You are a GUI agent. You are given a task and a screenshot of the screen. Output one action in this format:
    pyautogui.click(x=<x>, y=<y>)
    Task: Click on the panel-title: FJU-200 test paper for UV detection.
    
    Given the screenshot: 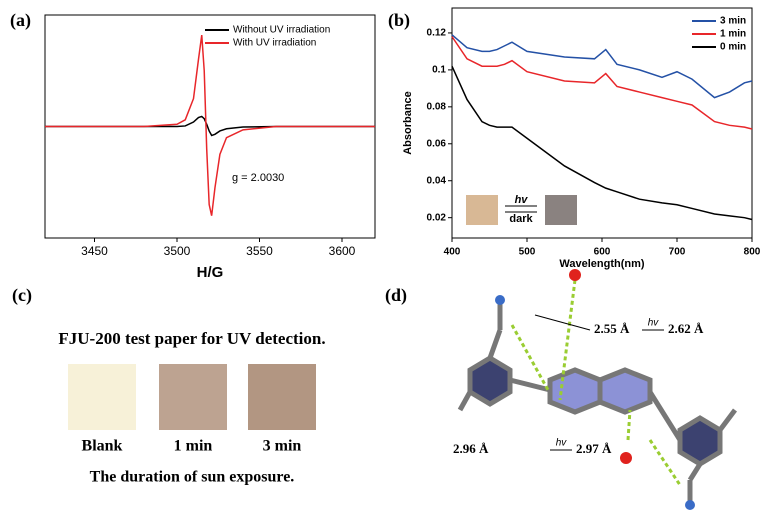 What is the action you would take?
    pyautogui.click(x=191, y=338)
    